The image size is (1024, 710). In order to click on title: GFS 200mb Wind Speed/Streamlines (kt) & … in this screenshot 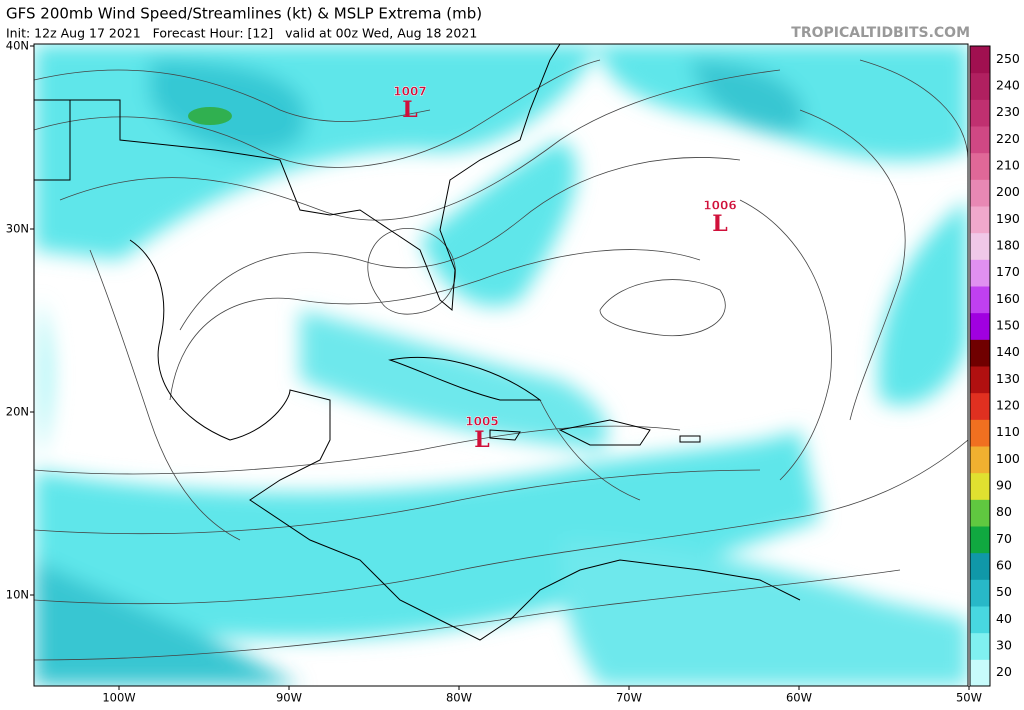, I will do `click(244, 14)`.